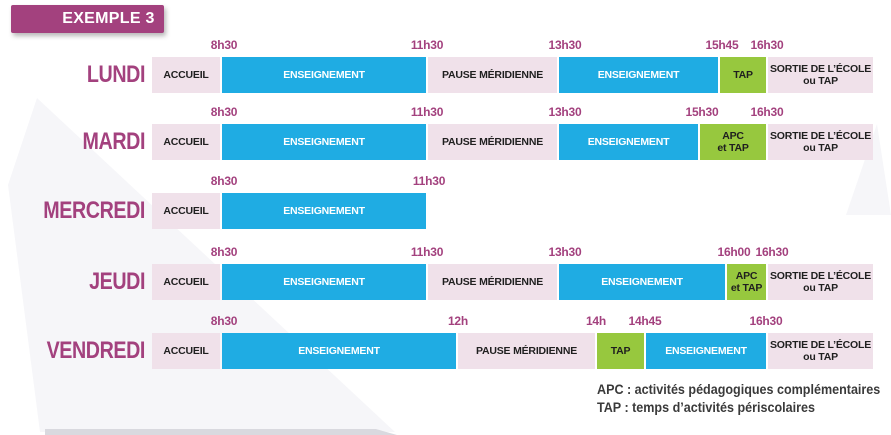 The width and height of the screenshot is (891, 435). I want to click on time-label-vendredi-12h: 12h, so click(458, 321).